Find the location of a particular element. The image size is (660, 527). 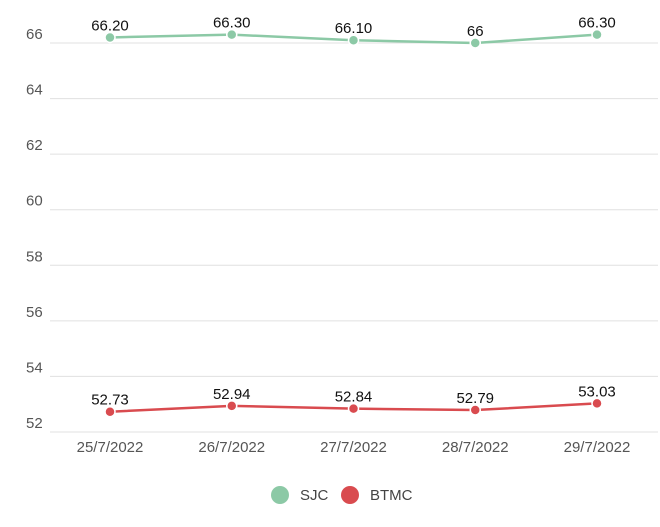

y-axis-ticks: 52 54 56 58 60 62 64 66 is located at coordinates (34, 229).